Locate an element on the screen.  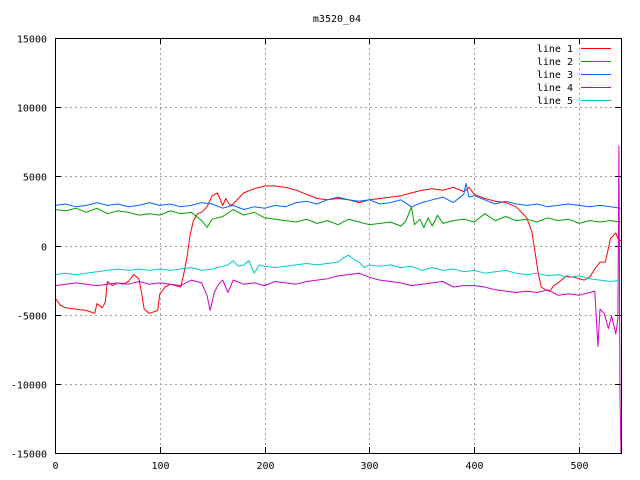
x-tick-label: 100 is located at coordinates (160, 466).